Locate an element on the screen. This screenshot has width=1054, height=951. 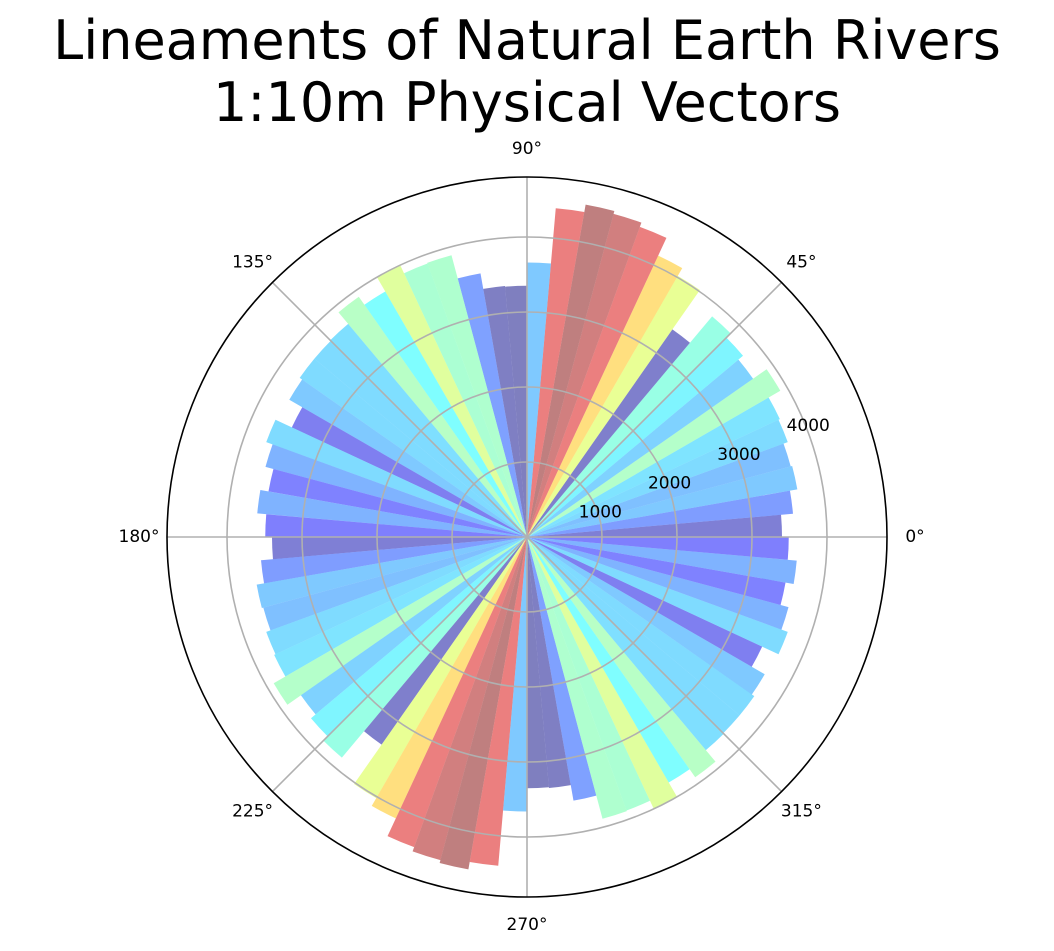
bar-31-mirror is located at coordinates (657, 596).